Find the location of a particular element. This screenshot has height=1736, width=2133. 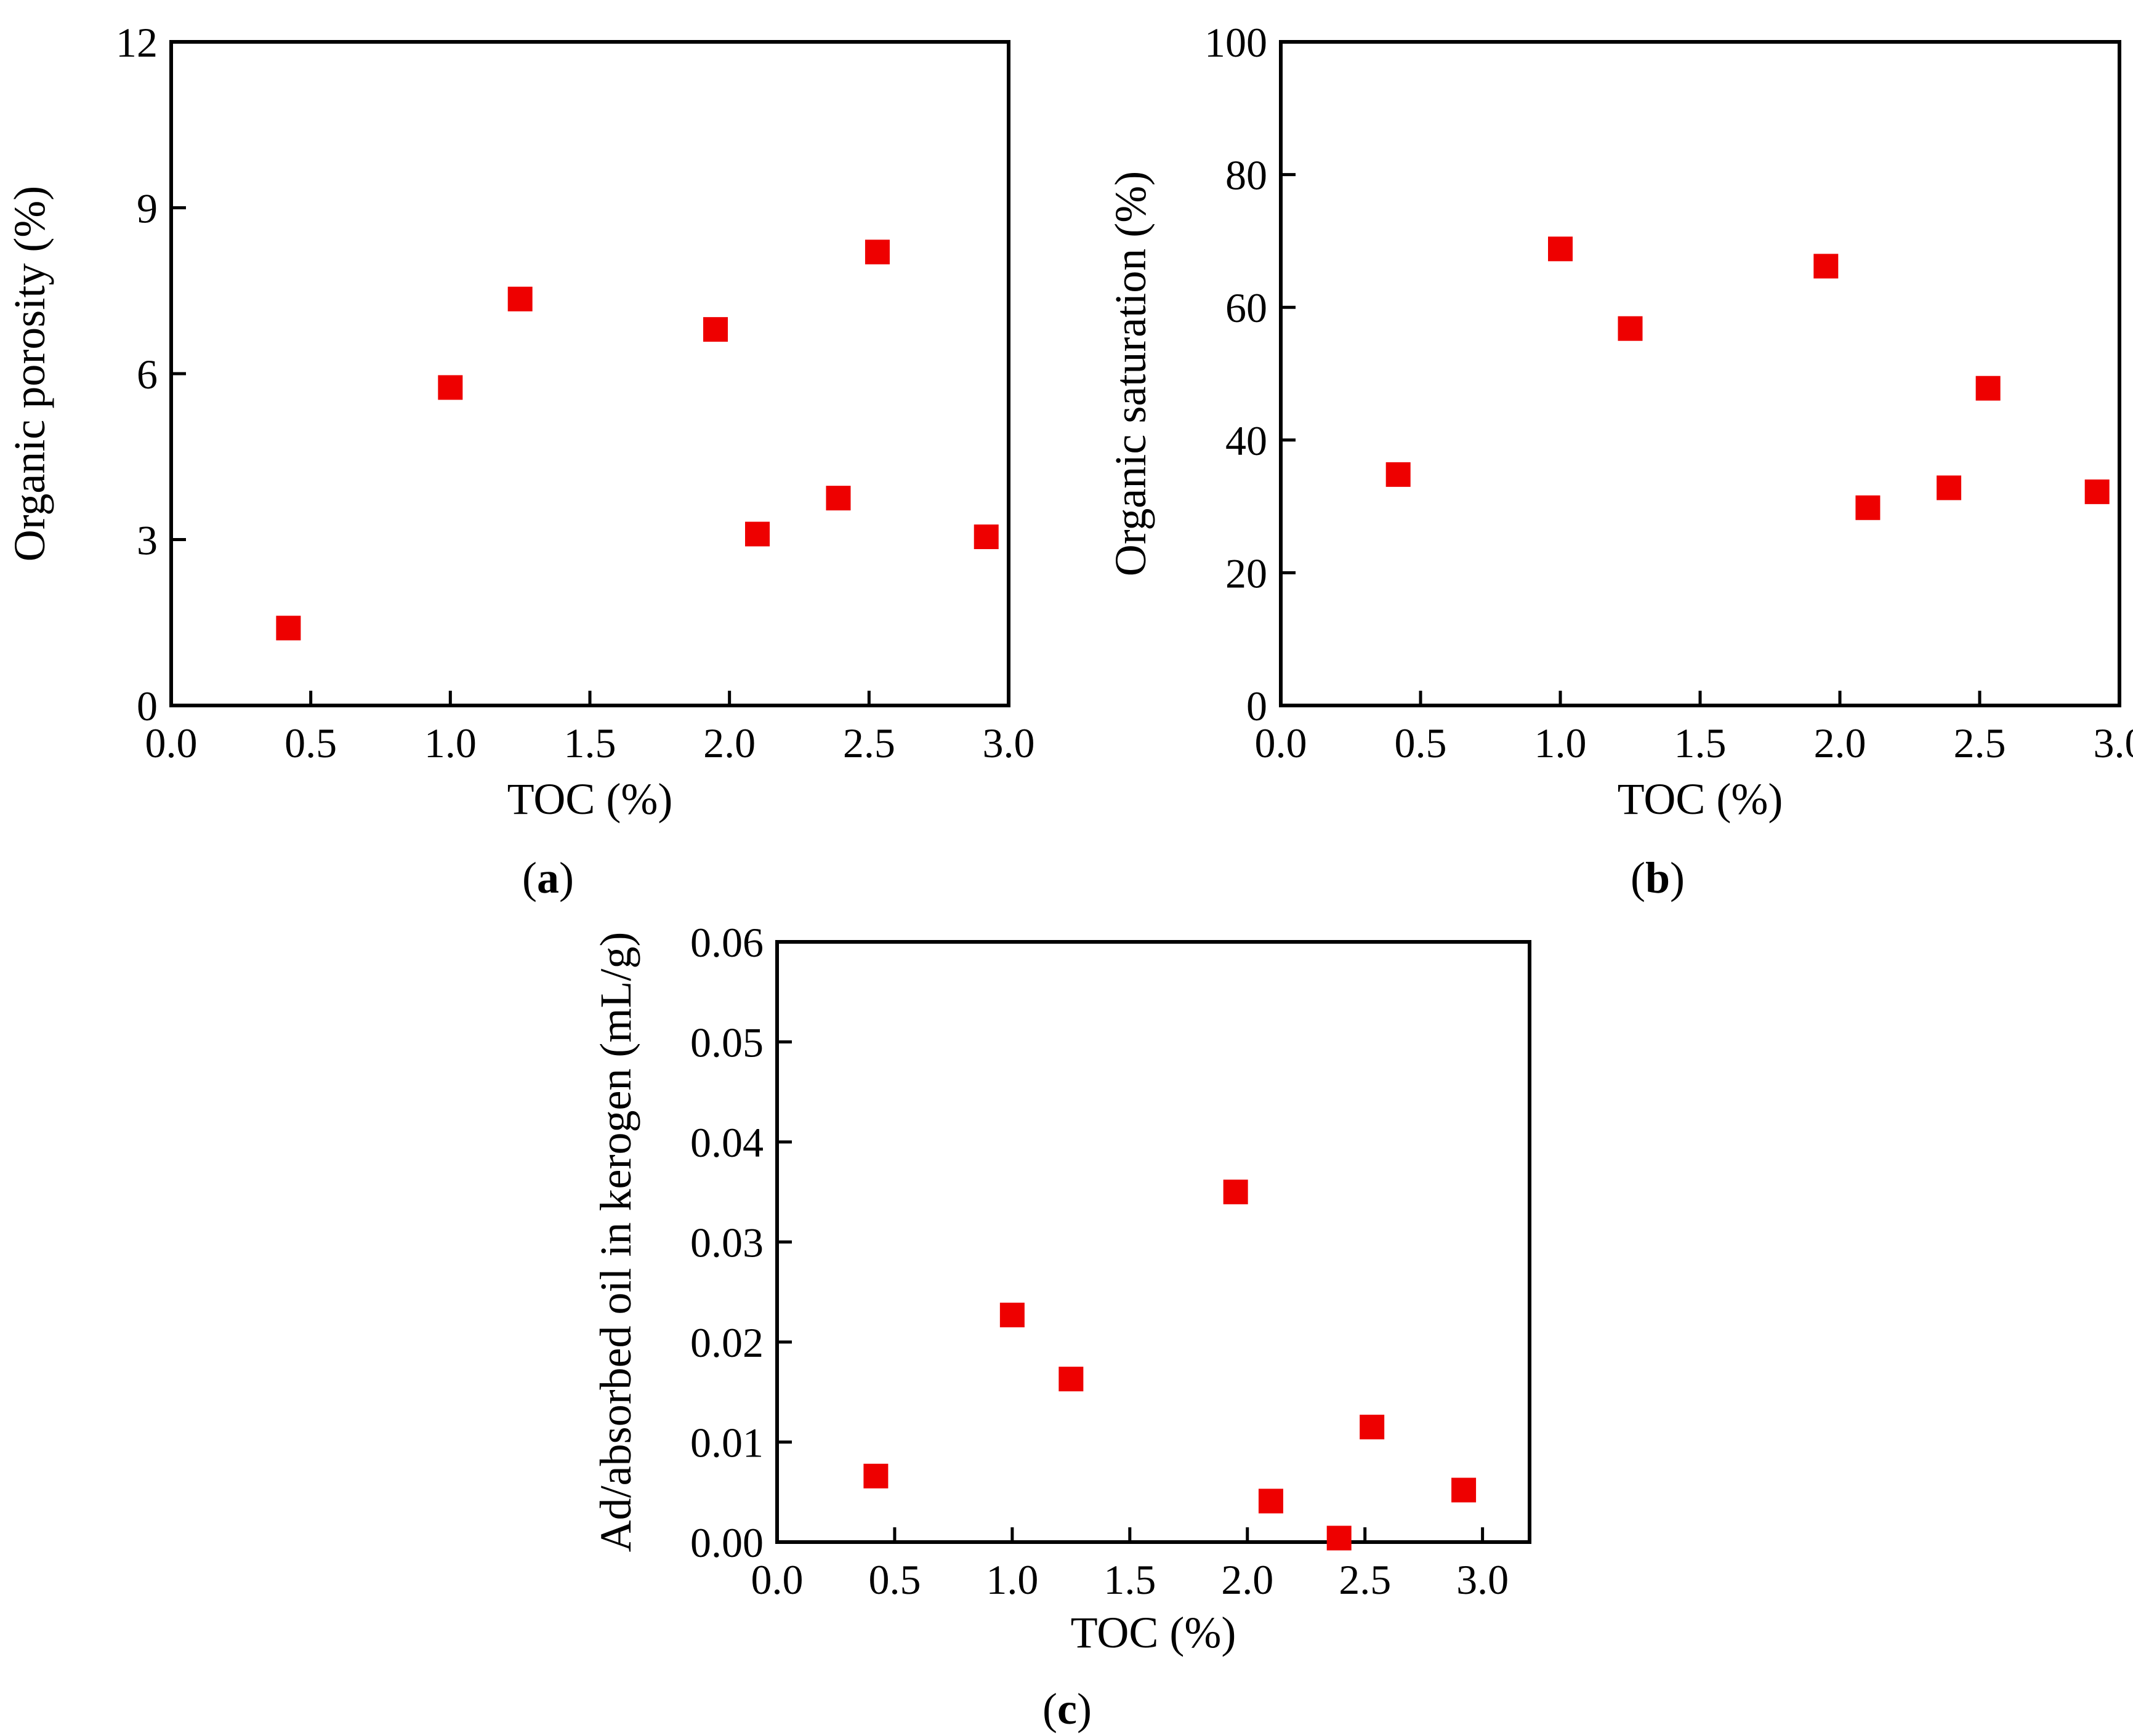

y-tick-label: 80 is located at coordinates (1246, 175).